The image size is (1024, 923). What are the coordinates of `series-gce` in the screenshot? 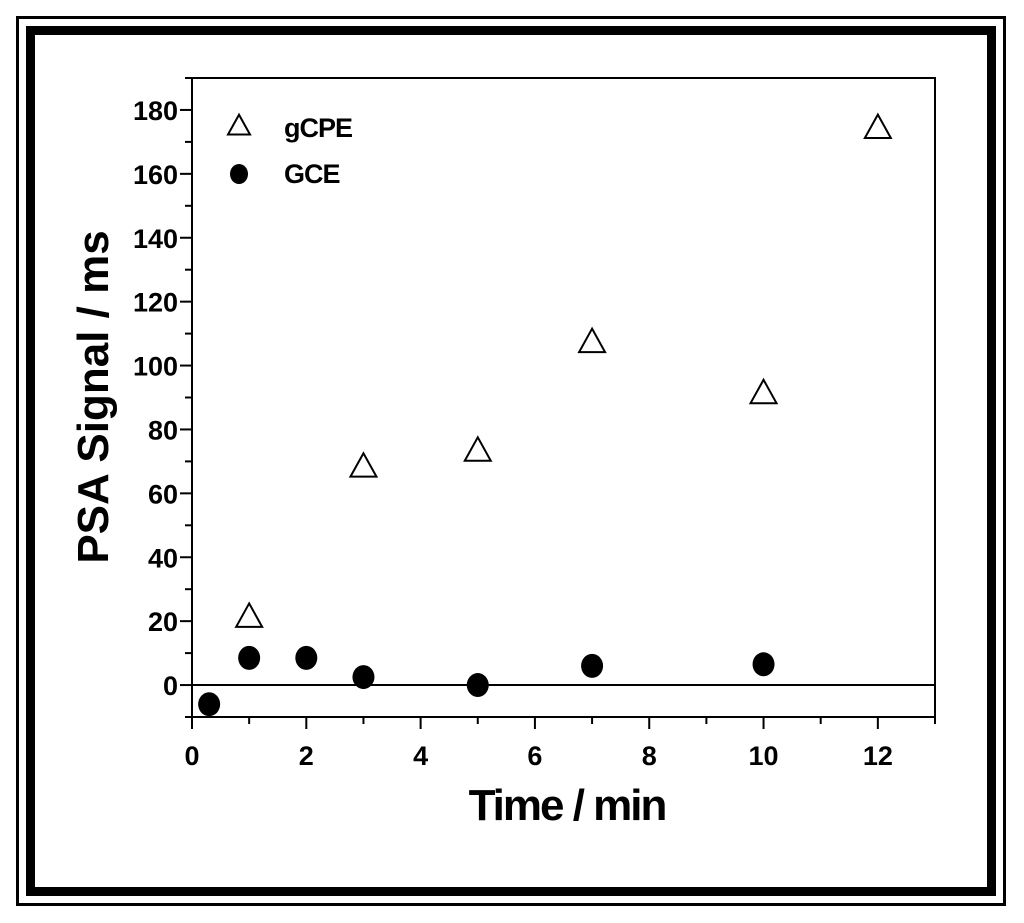 It's located at (486, 681).